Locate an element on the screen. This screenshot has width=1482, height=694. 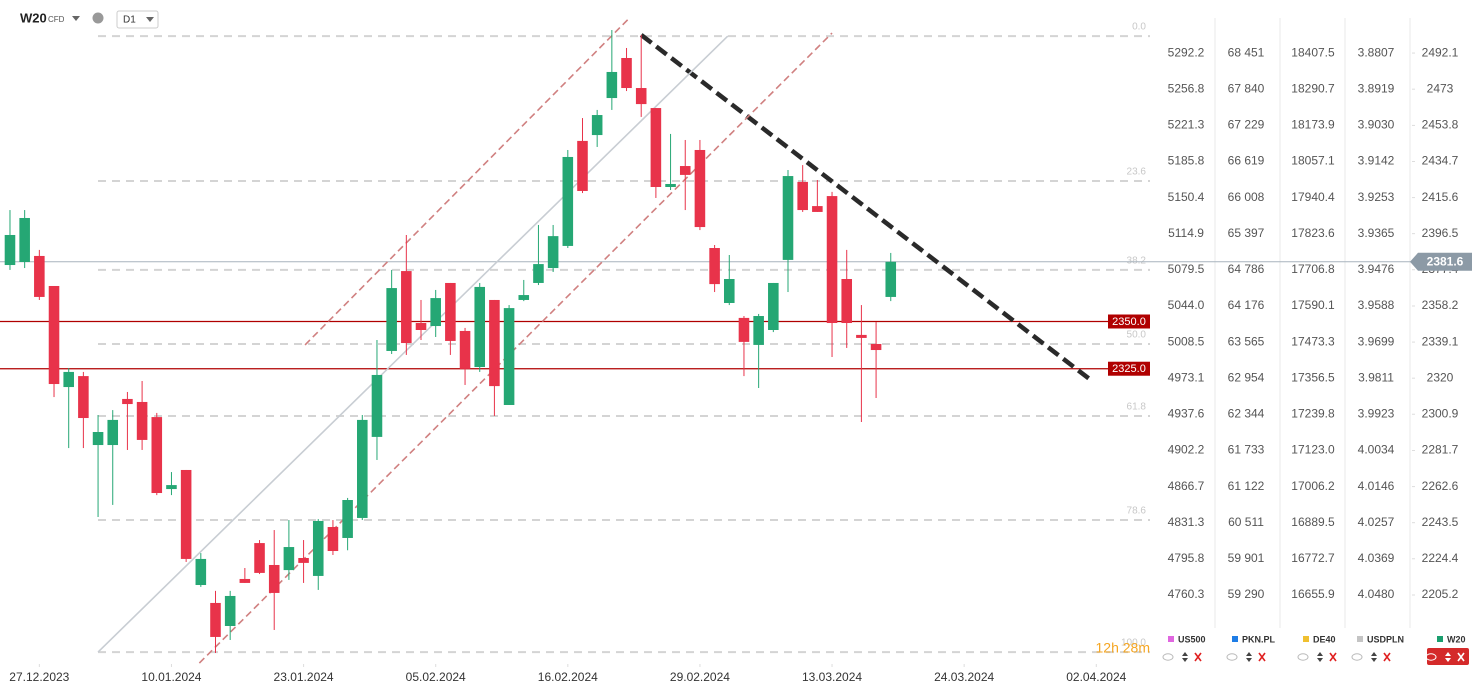
comparison-tick-label: 4902.2 is located at coordinates (1186, 450).